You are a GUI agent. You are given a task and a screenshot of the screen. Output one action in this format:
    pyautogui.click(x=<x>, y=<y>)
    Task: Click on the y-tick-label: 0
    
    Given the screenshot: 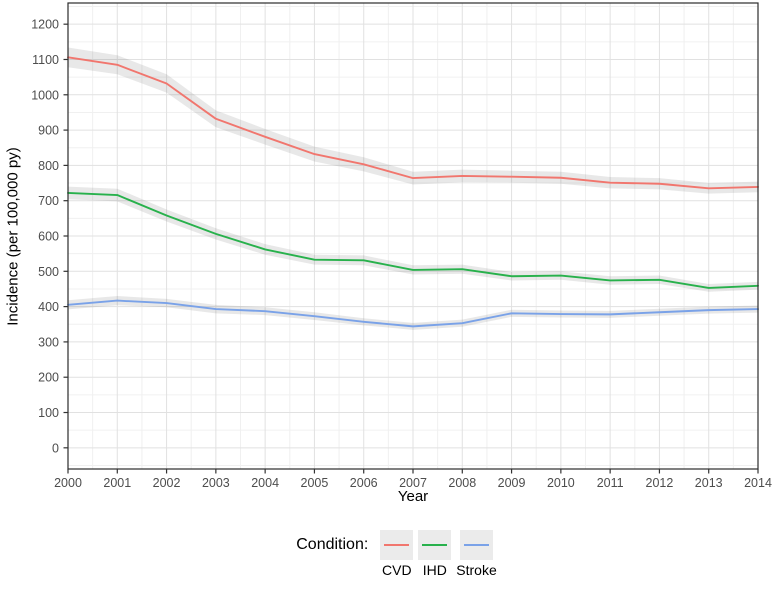 What is the action you would take?
    pyautogui.click(x=55, y=448)
    